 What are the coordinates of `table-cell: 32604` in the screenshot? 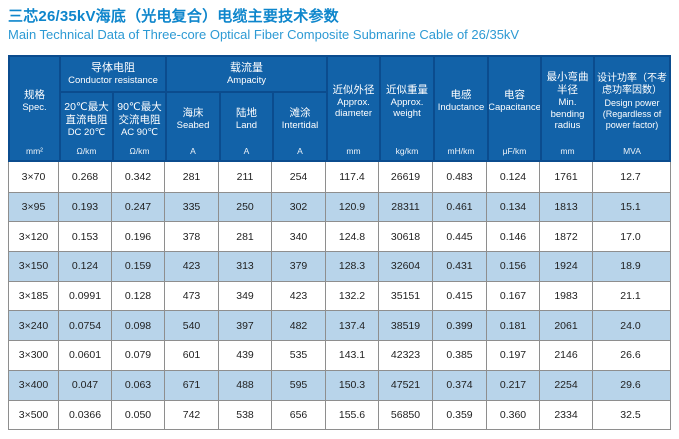 It's located at (405, 266).